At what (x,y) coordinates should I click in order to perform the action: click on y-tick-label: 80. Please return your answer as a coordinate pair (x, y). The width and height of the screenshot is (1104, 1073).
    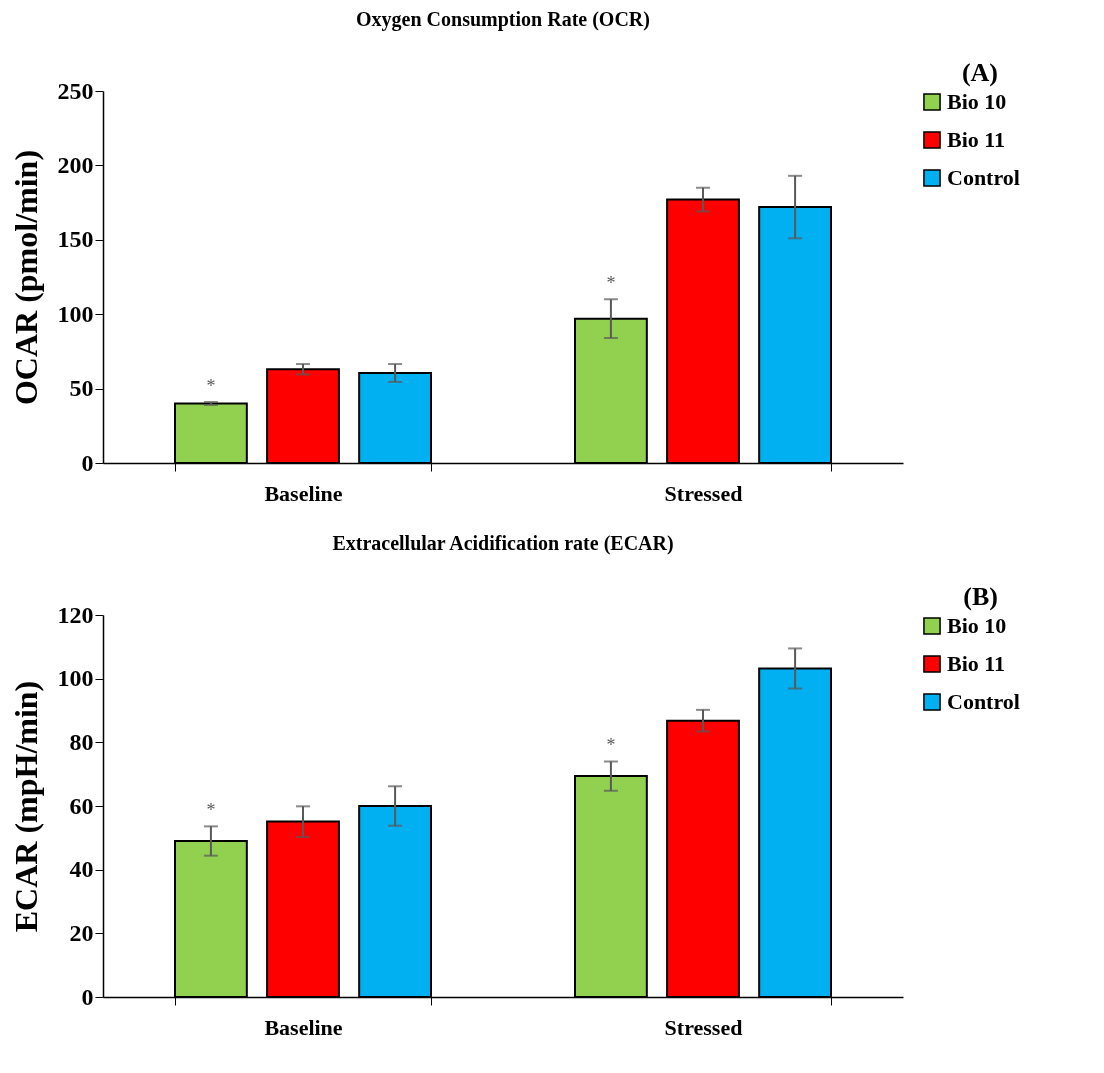
    Looking at the image, I should click on (81, 741).